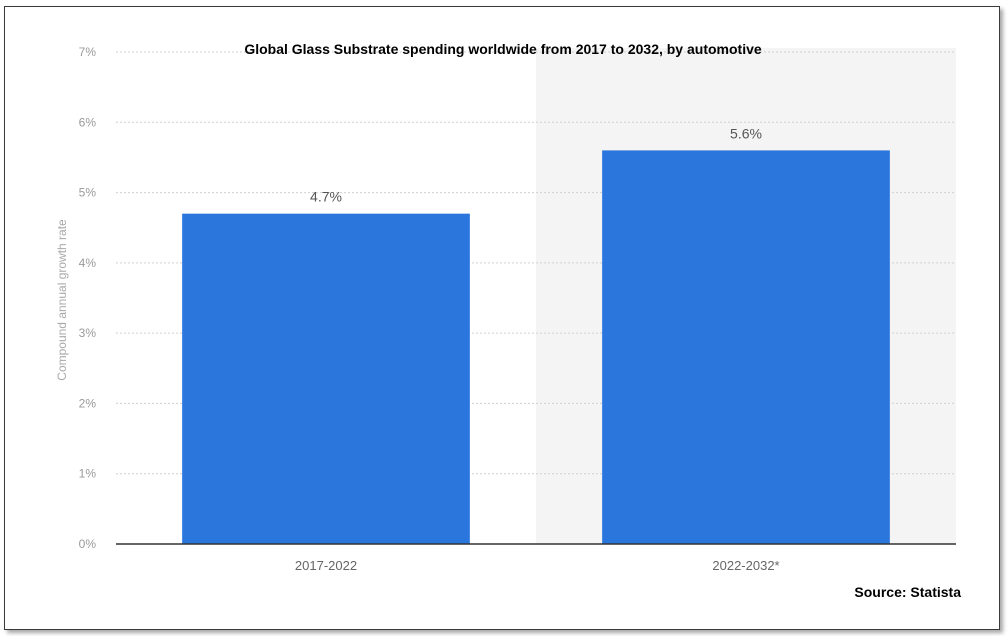 The image size is (1008, 636). I want to click on y-tick-label: 1%, so click(88, 474).